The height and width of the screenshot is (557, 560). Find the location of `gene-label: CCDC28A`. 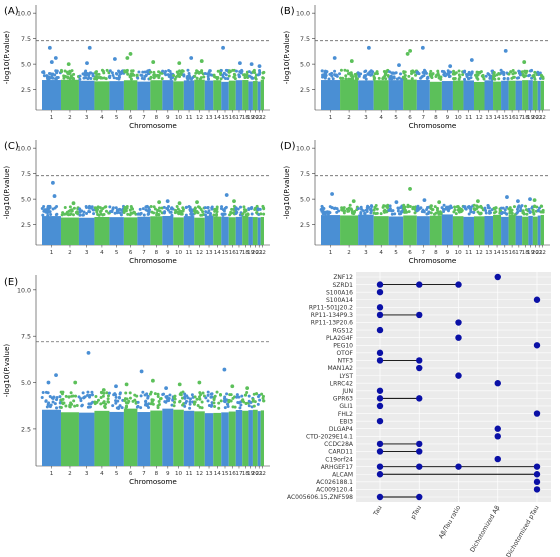

gene-label: CCDC28A is located at coordinates (339, 444).